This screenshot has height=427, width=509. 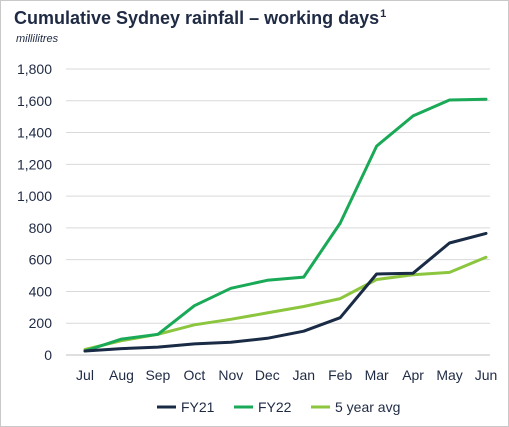 I want to click on y-tick-label: 1,600, so click(x=34, y=101).